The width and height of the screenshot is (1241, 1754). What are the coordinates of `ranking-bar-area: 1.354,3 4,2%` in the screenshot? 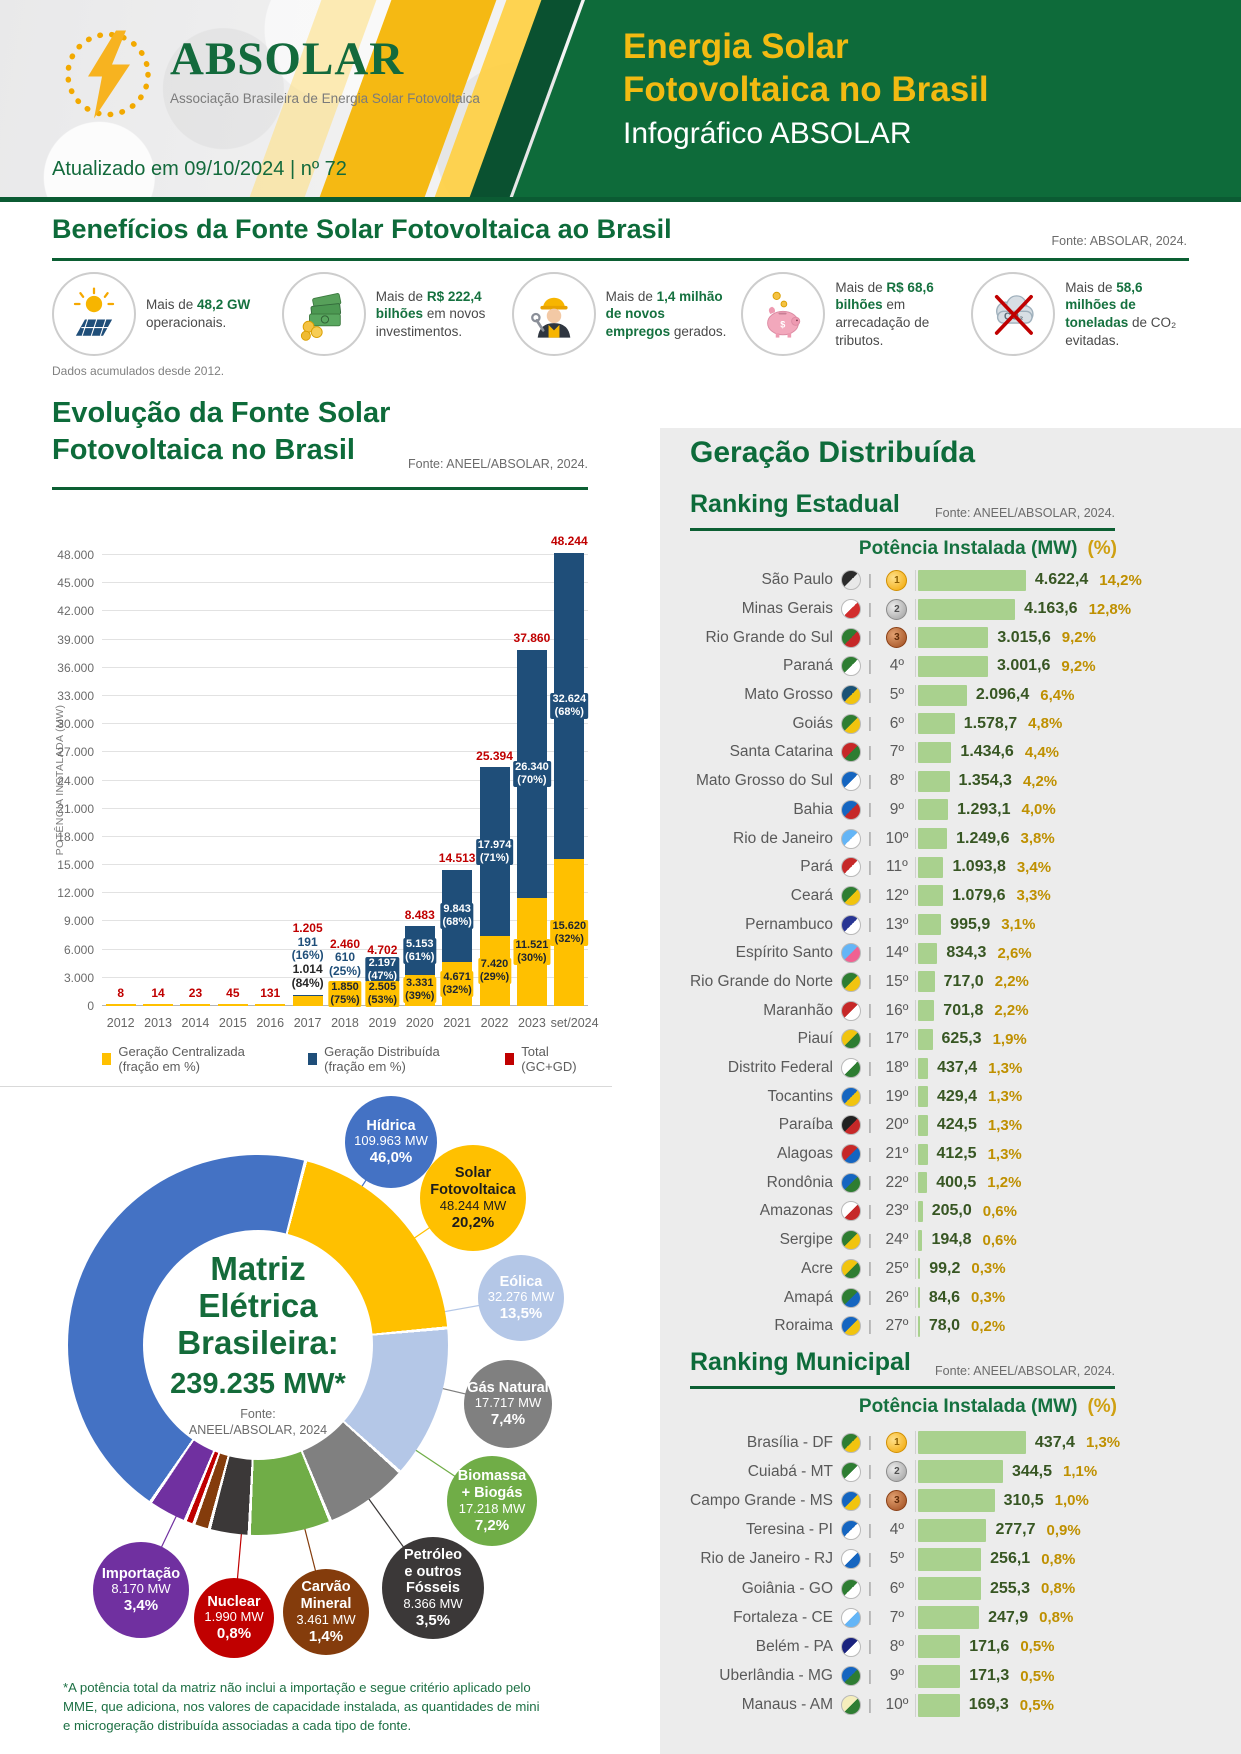 It's located at (1074, 781).